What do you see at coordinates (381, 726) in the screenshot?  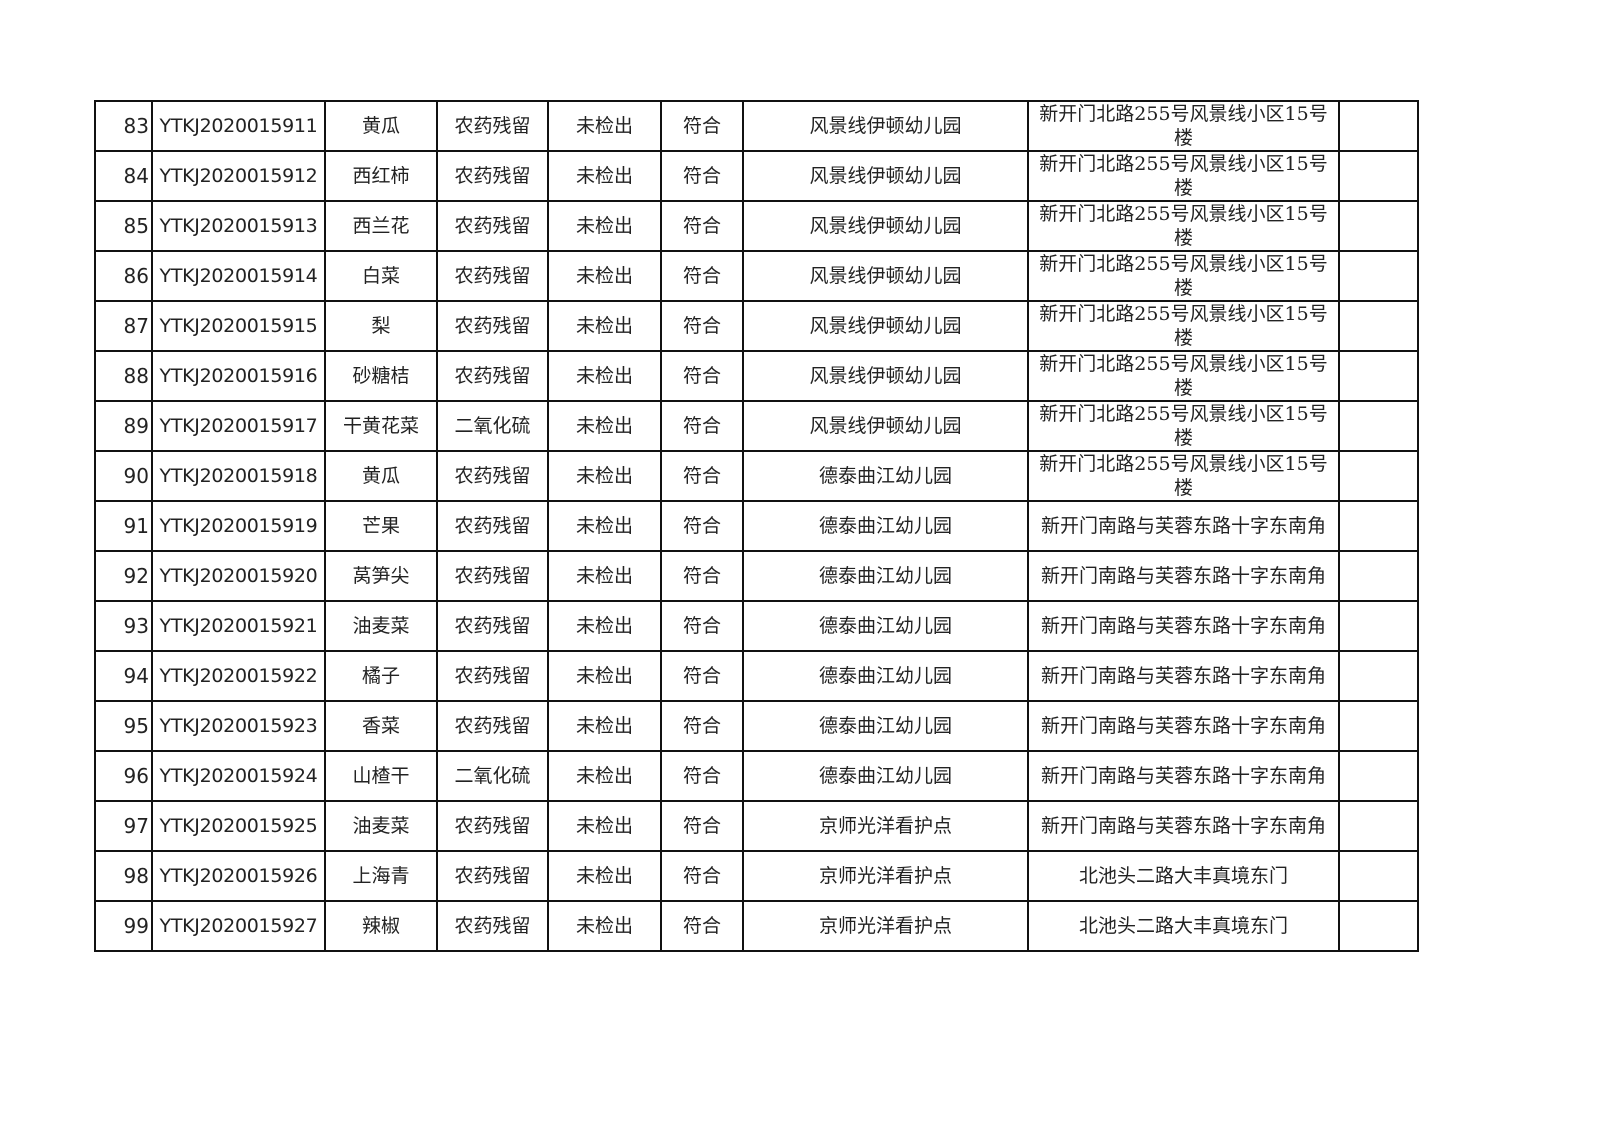 I see `sample-name-cell: 香菜` at bounding box center [381, 726].